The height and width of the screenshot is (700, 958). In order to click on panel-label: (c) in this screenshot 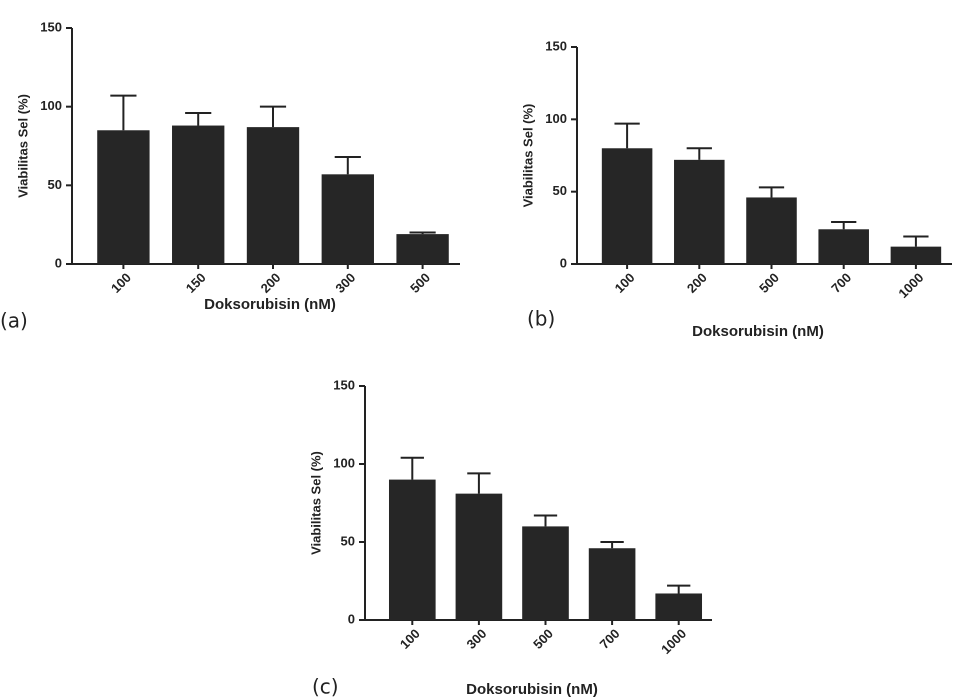, I will do `click(325, 687)`.